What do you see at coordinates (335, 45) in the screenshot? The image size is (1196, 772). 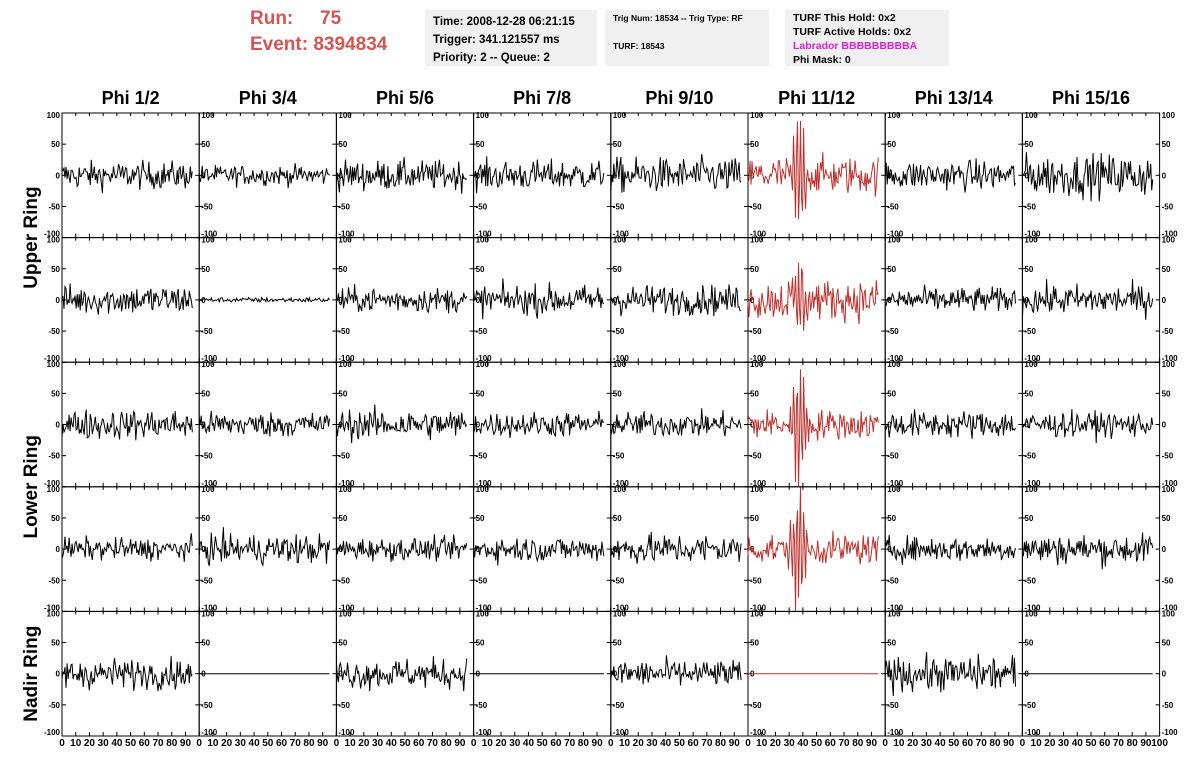 I see `event-line: Event: 8394834` at bounding box center [335, 45].